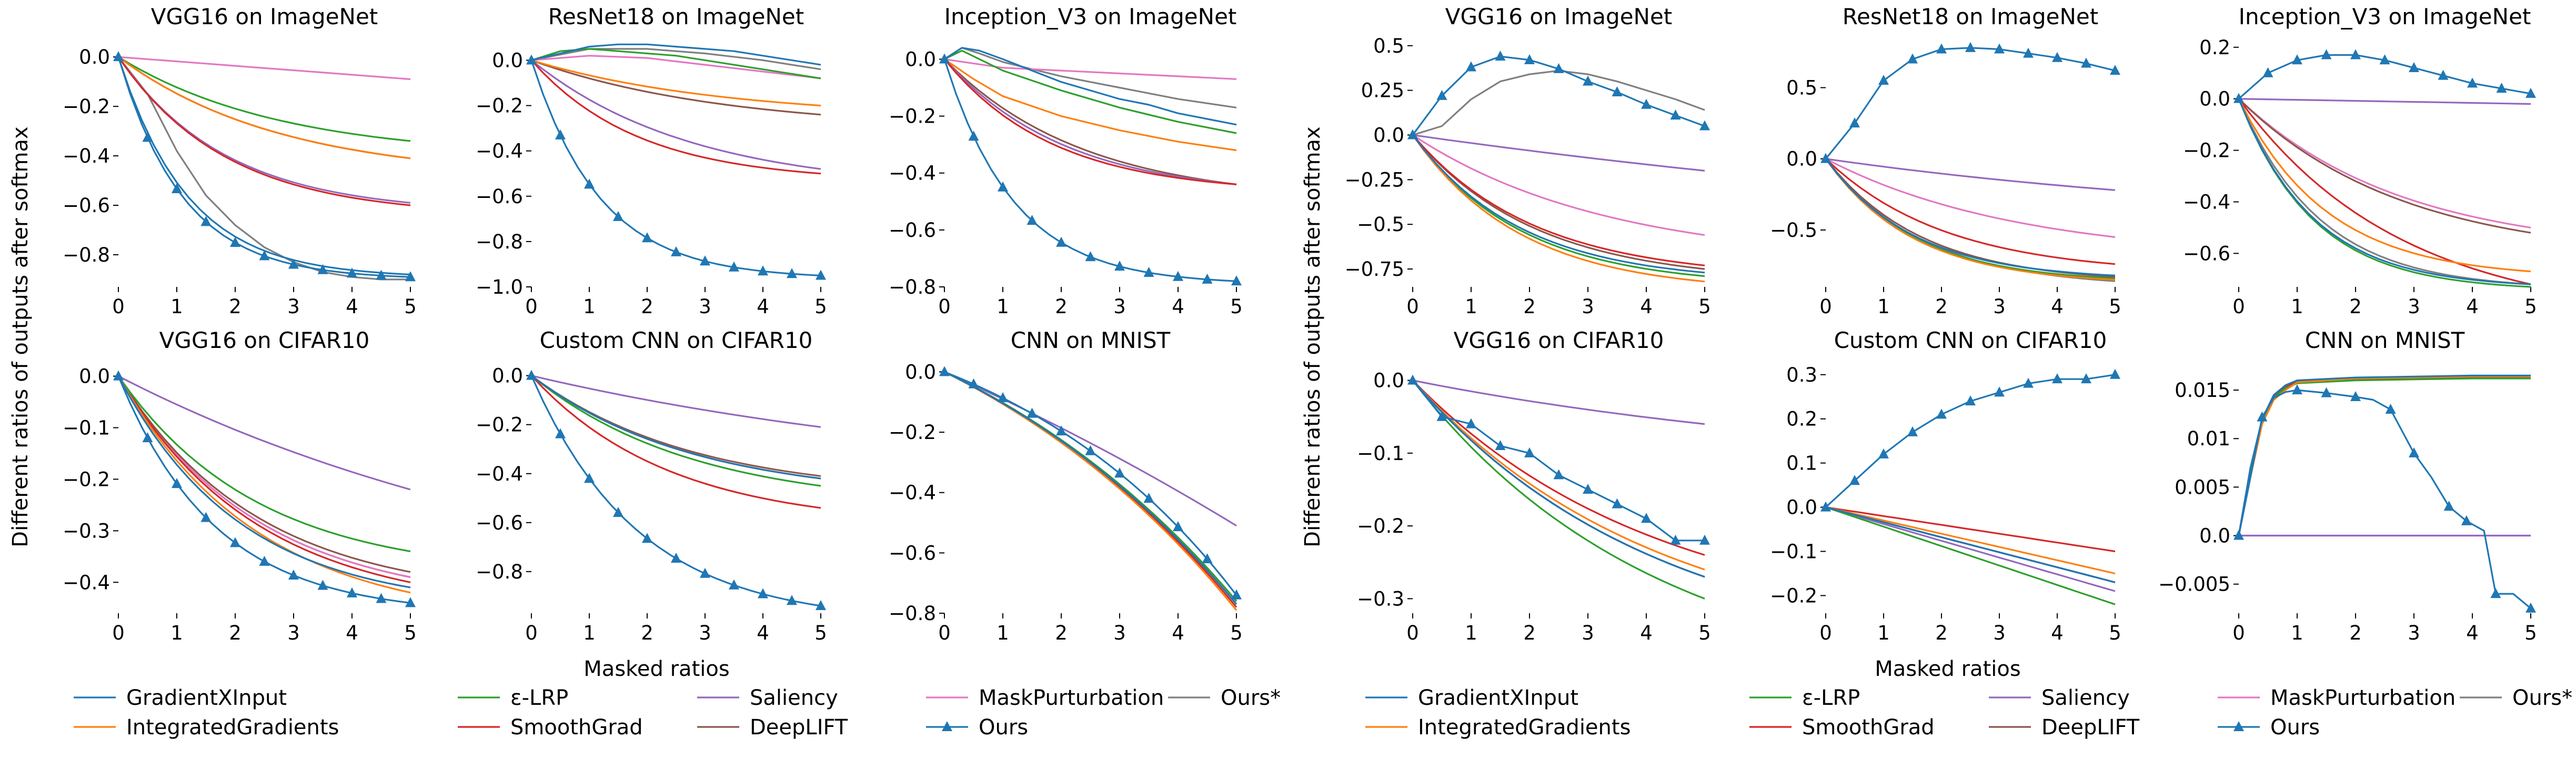 The height and width of the screenshot is (758, 2576). Describe the element at coordinates (676, 340) in the screenshot. I see `subplot-title: Custom CNN on CIFAR10` at that location.